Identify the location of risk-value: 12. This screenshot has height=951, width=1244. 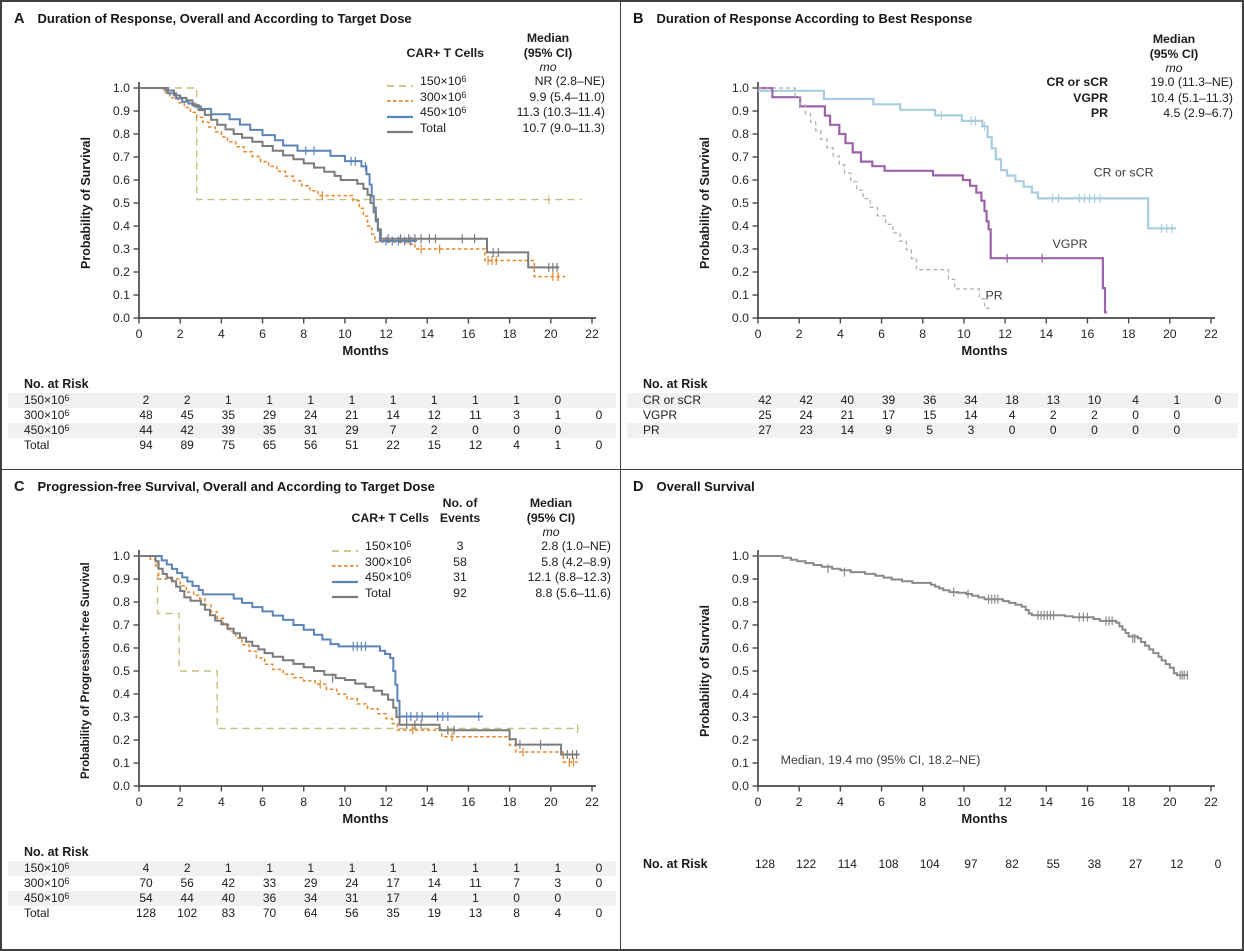
(1177, 864).